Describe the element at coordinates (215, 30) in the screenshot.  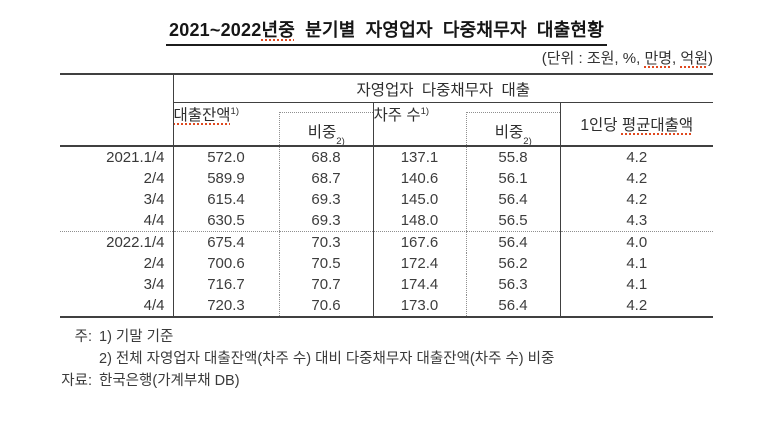
I see `title-years: 2021~2022` at that location.